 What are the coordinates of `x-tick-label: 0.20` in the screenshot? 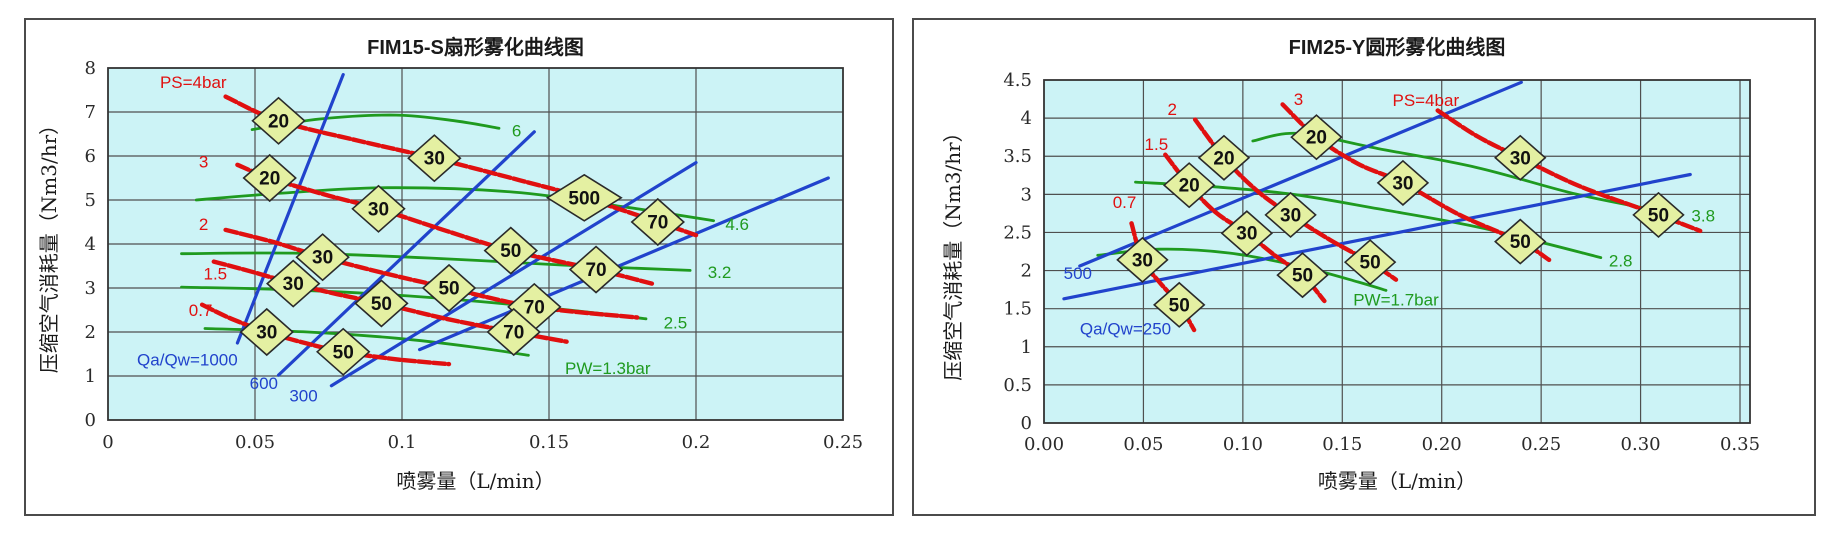 It's located at (1442, 444).